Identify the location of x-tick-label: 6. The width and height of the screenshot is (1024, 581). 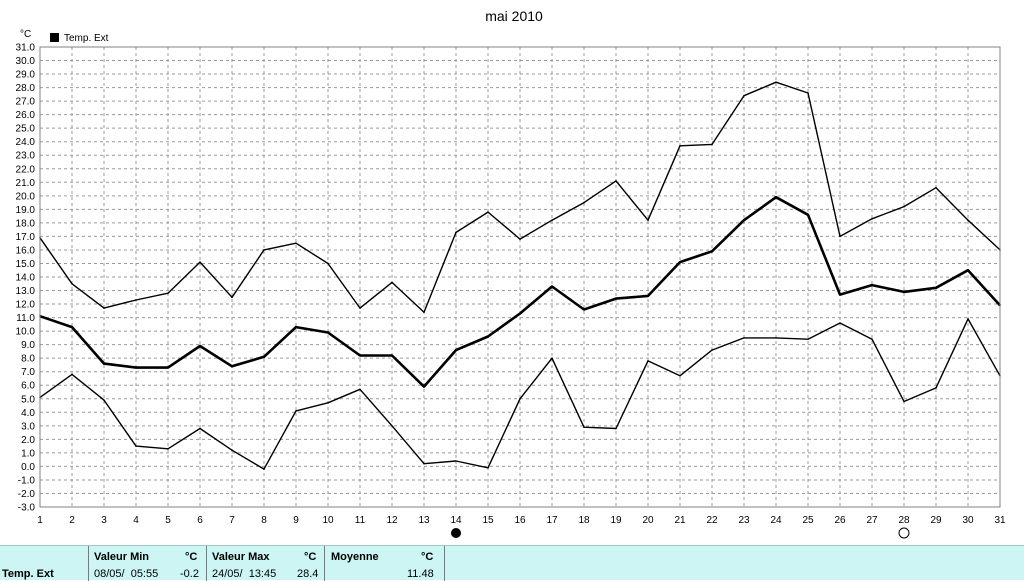
(200, 520).